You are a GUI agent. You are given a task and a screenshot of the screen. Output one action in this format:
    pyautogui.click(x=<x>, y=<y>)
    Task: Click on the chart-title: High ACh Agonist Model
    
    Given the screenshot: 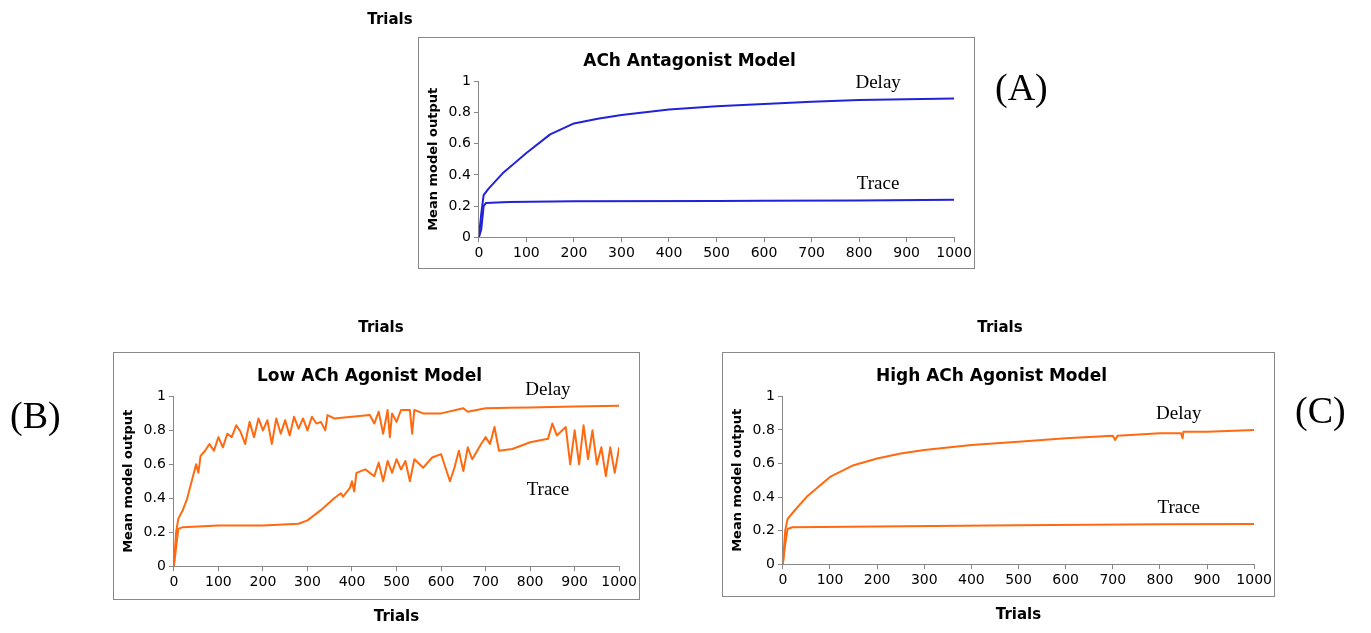 What is the action you would take?
    pyautogui.click(x=991, y=374)
    